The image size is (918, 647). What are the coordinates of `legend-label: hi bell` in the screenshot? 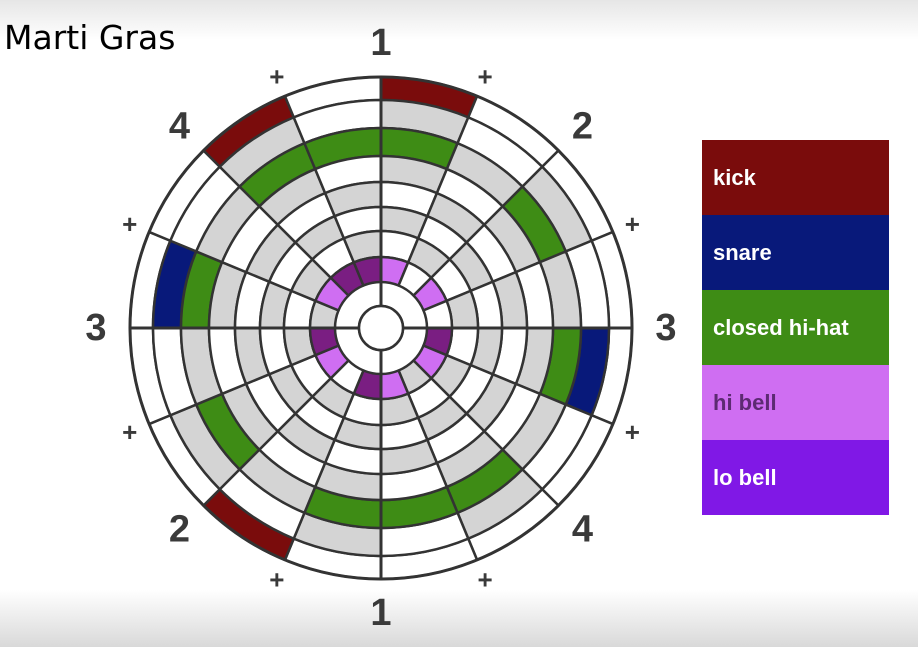 It's located at (745, 402).